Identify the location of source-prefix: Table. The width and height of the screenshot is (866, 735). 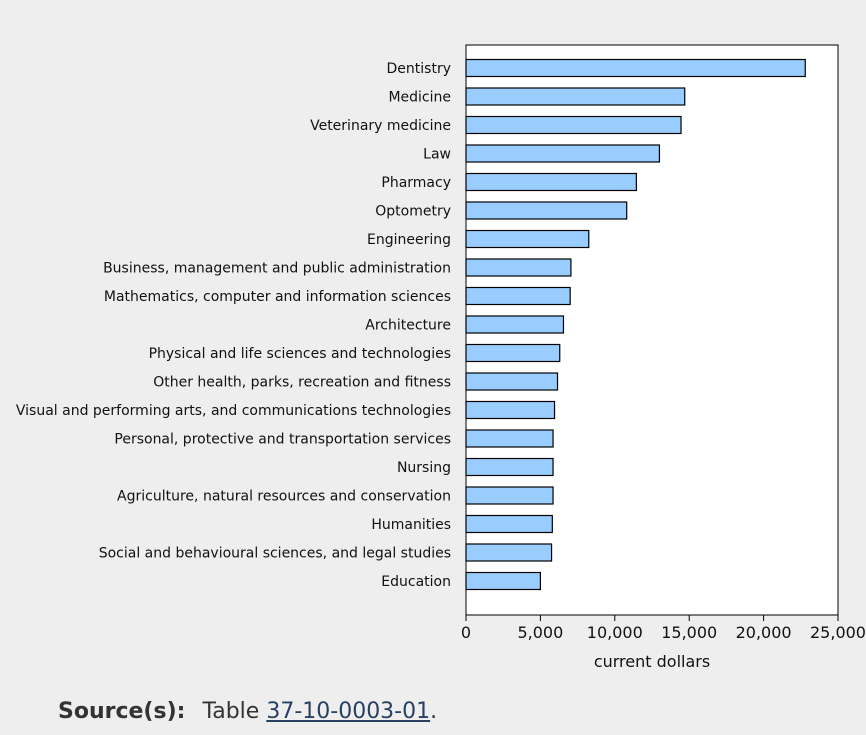
(231, 711).